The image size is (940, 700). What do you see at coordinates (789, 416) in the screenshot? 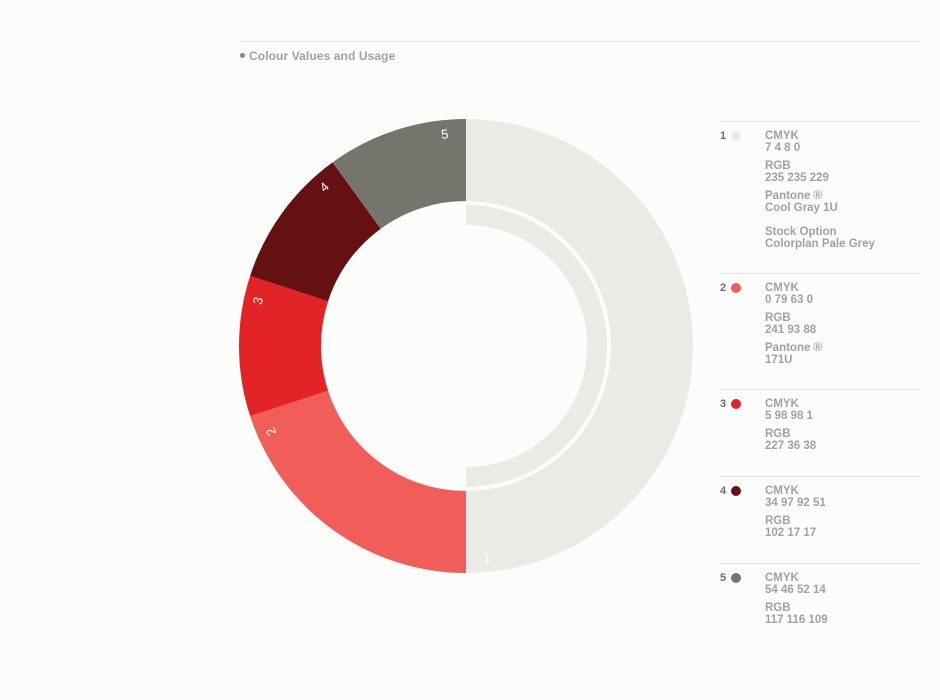
I see `cmyk-values: 5 98 98 1` at bounding box center [789, 416].